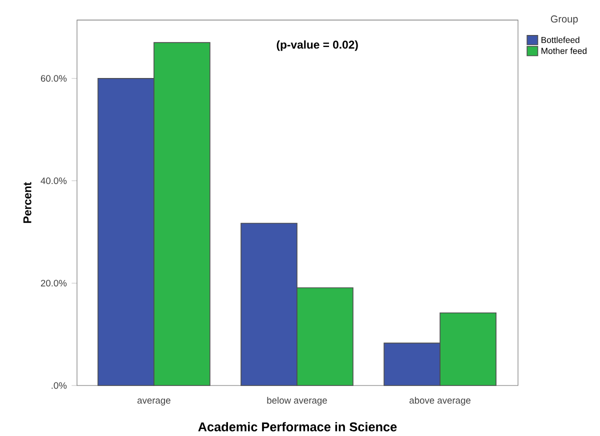 This screenshot has width=600, height=436. Describe the element at coordinates (53, 78) in the screenshot. I see `y-tick-label: 60.0%` at that location.